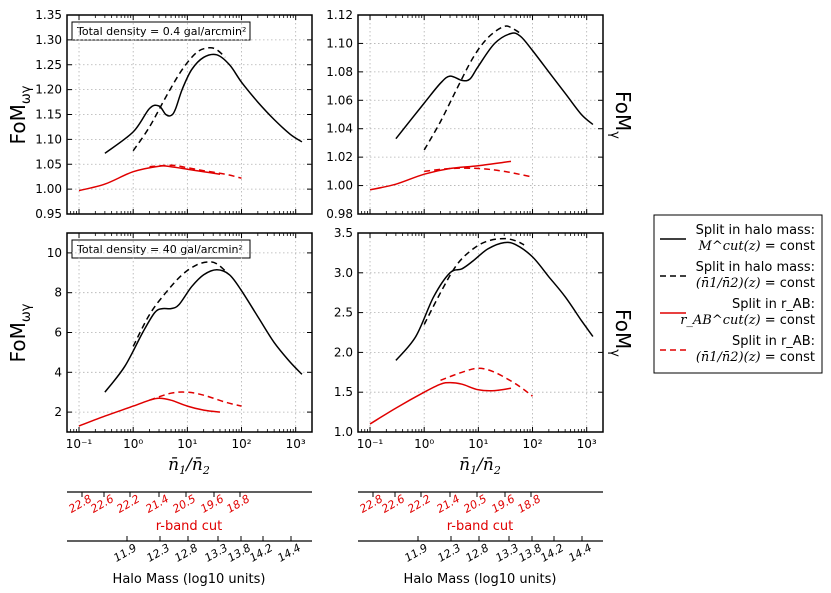  What do you see at coordinates (552, 553) in the screenshot?
I see `mass-tick-label: 14.2` at bounding box center [552, 553].